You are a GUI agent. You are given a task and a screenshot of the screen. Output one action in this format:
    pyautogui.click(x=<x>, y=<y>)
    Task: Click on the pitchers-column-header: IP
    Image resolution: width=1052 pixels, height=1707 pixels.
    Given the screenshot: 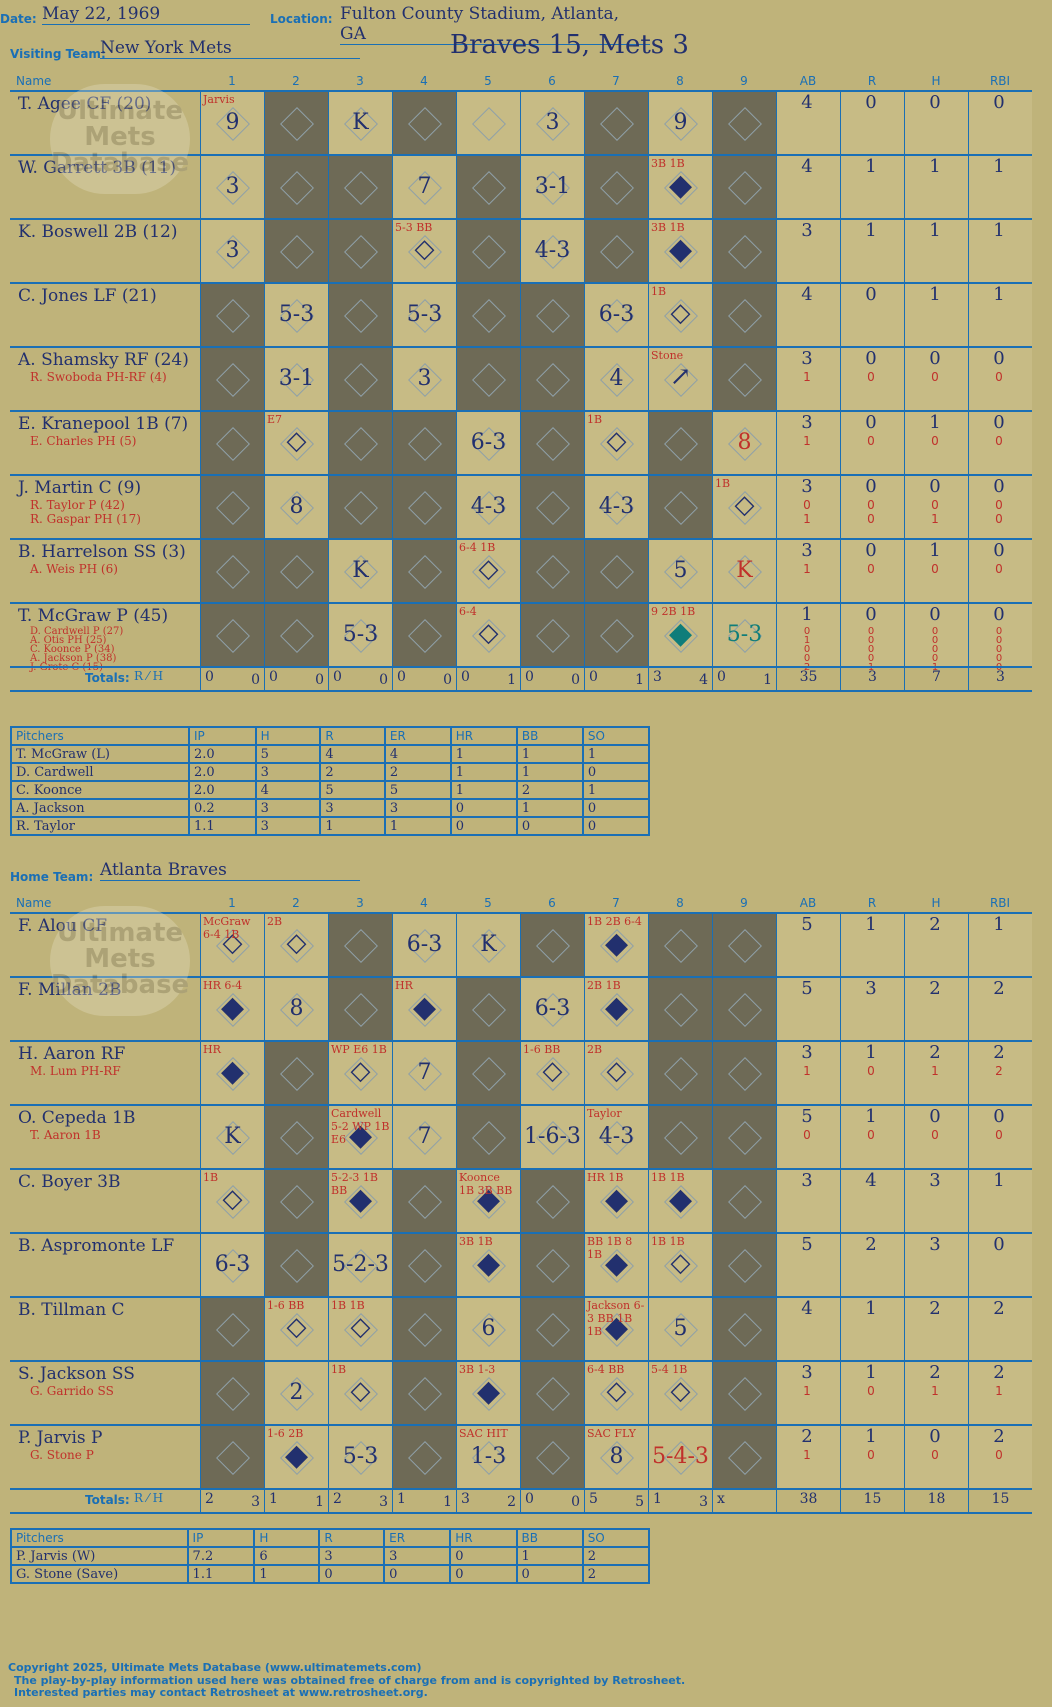 What is the action you would take?
    pyautogui.click(x=222, y=736)
    